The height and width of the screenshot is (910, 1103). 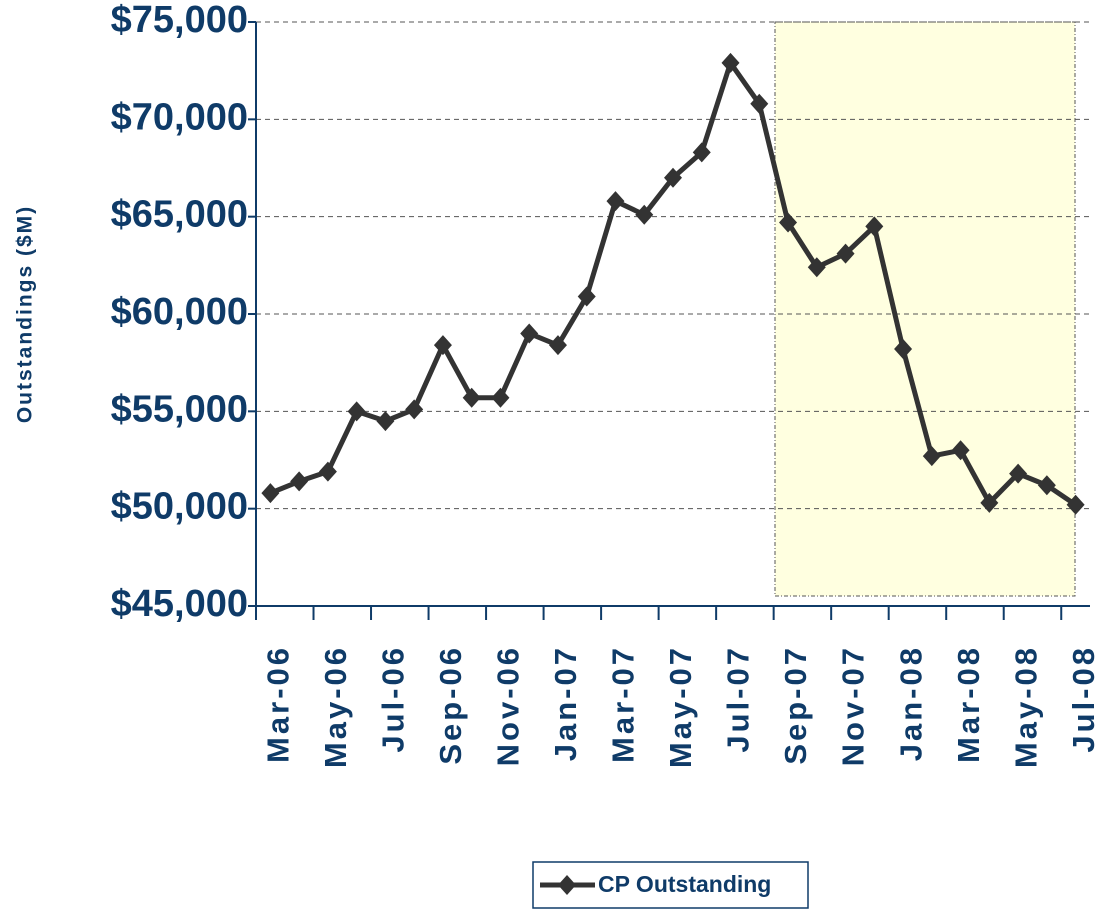 I want to click on y-axis-label: Outstandings ($M), so click(x=25, y=314).